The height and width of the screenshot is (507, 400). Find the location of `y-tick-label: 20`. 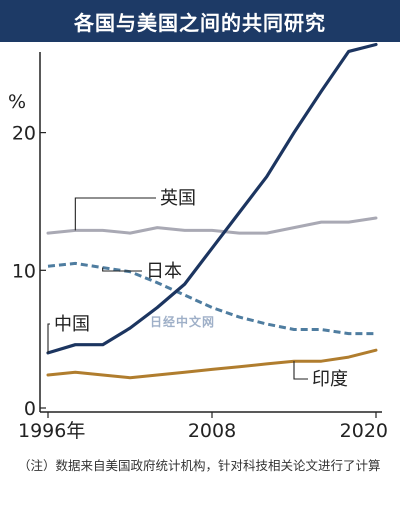

y-tick-label: 20 is located at coordinates (24, 134).